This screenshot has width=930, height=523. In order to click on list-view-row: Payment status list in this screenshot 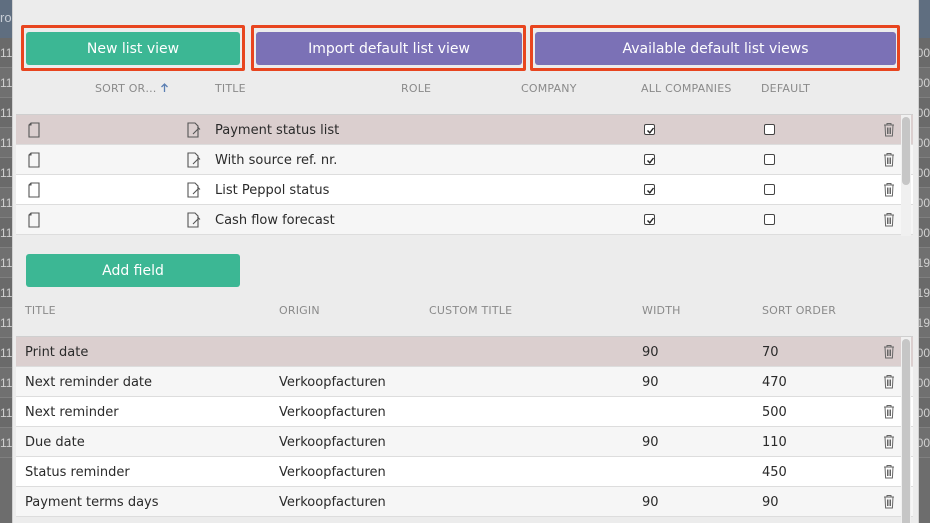, I will do `click(464, 130)`.